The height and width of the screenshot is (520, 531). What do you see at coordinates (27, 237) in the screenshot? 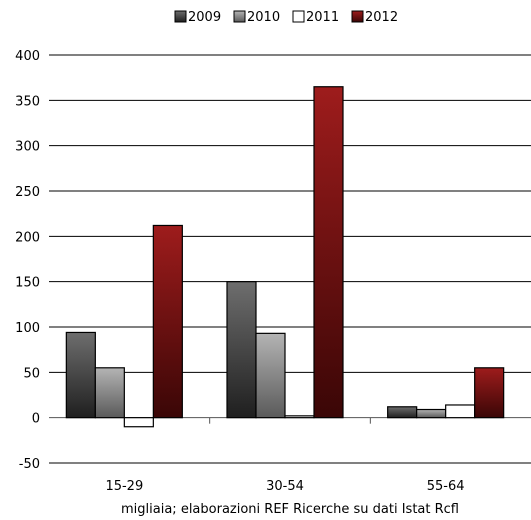
I see `y-tick-label: 200` at bounding box center [27, 237].